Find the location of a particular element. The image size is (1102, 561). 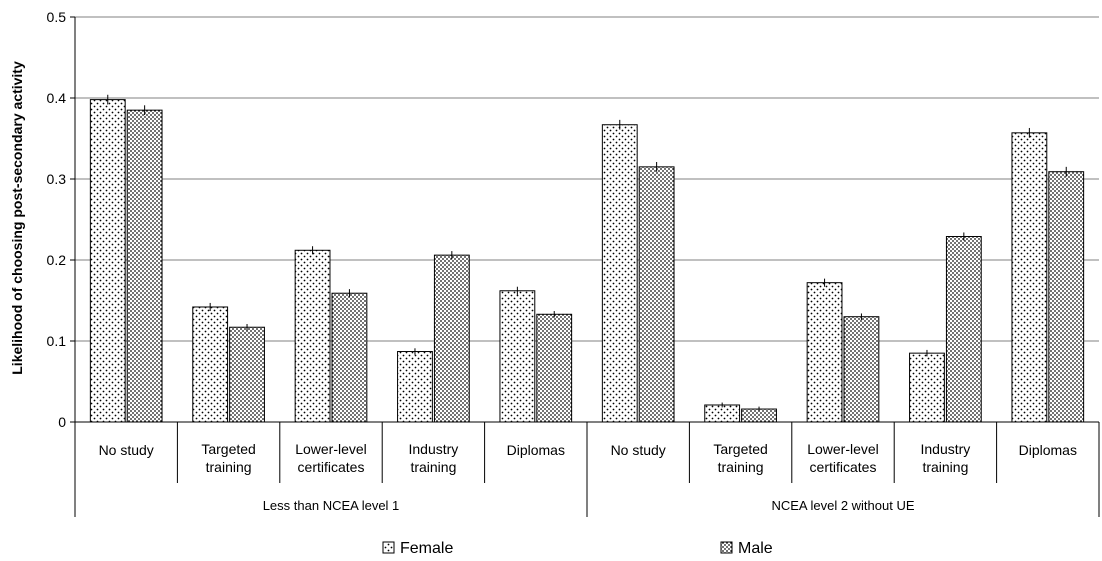

y-tick-label: 0.2 is located at coordinates (57, 260).